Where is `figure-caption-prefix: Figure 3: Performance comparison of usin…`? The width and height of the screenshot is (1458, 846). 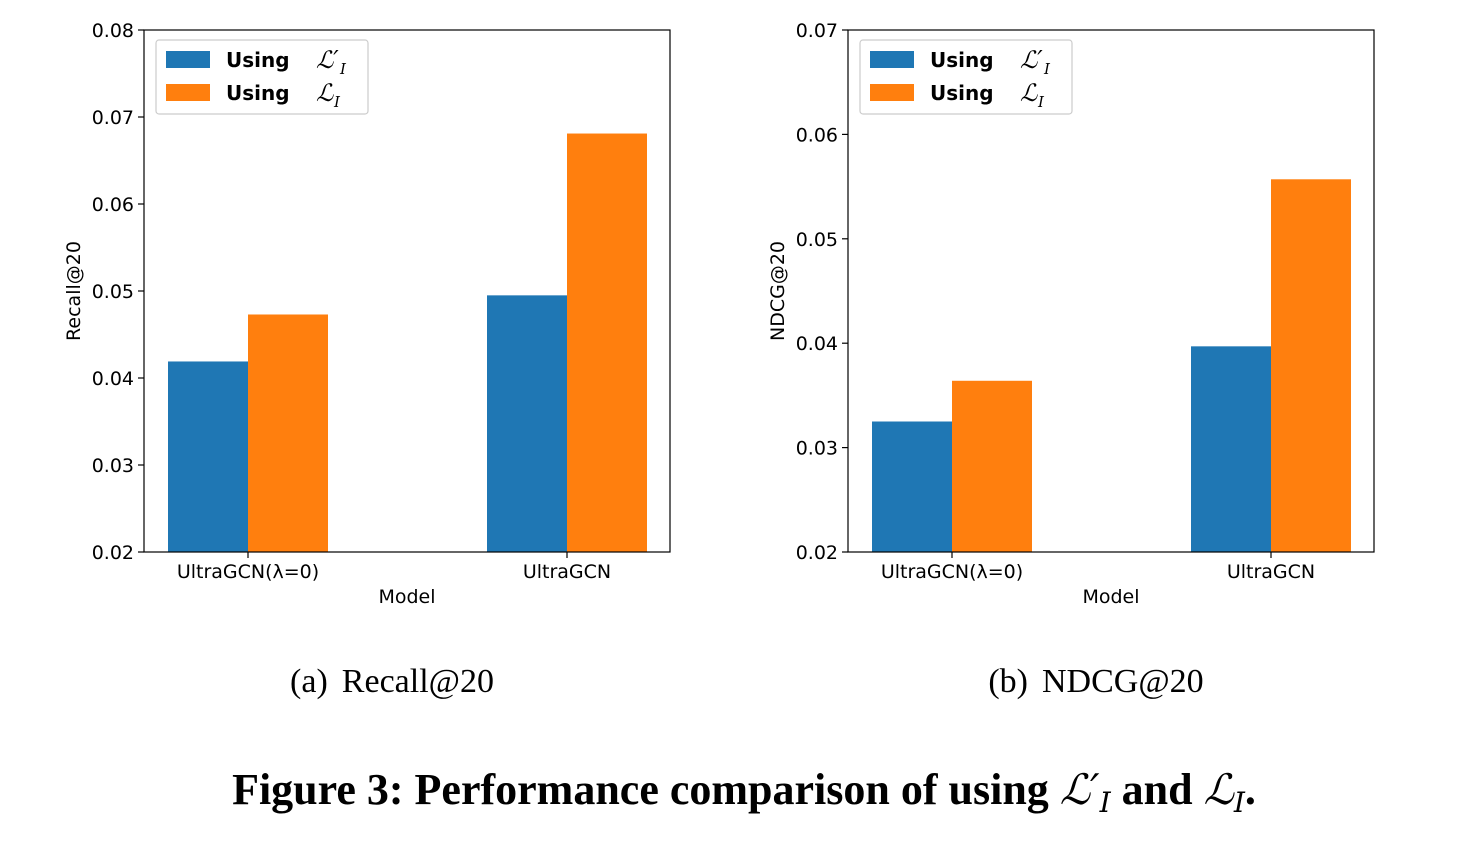 figure-caption-prefix: Figure 3: Performance comparison of usin… is located at coordinates (640, 789).